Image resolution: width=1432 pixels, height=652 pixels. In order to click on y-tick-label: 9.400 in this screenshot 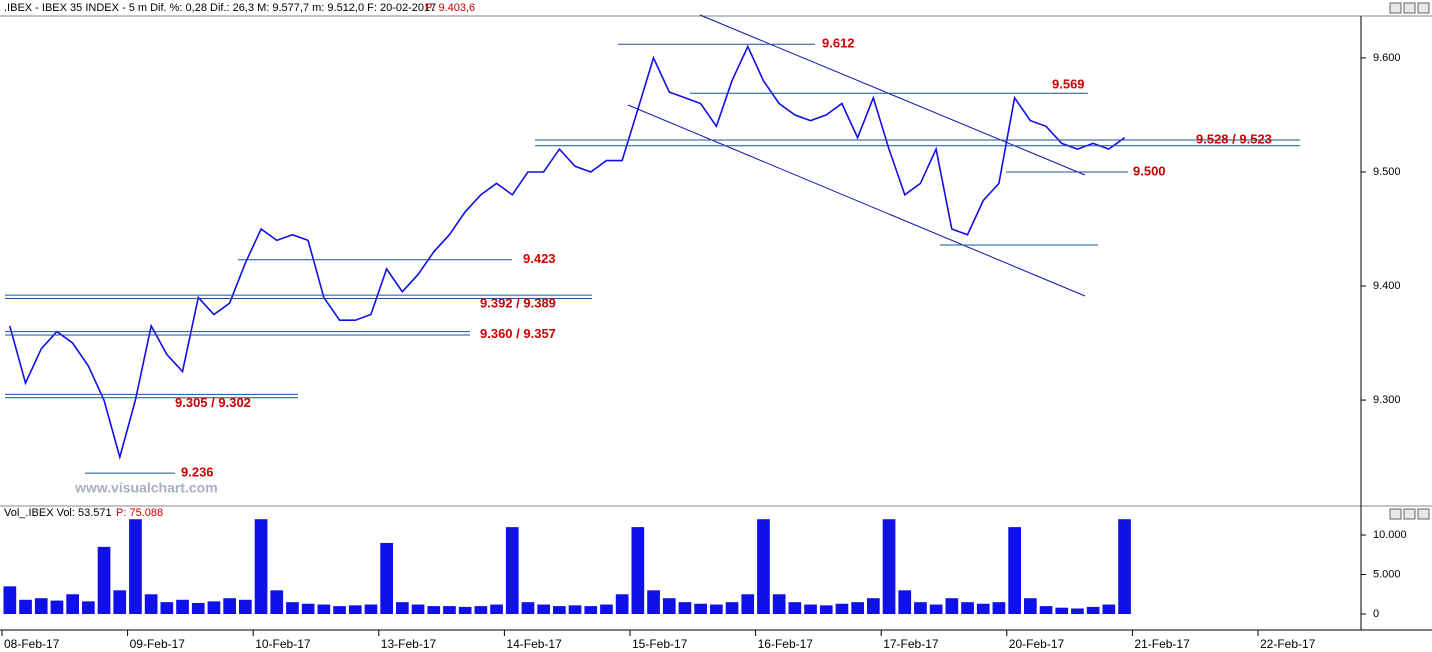, I will do `click(1387, 286)`.